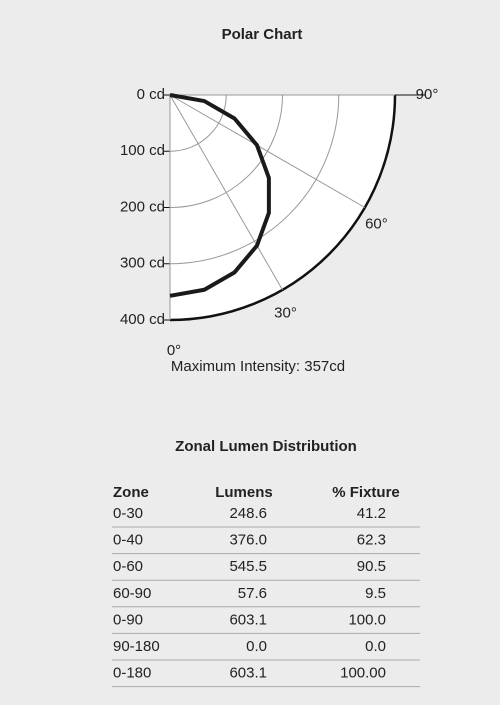 Image resolution: width=500 pixels, height=705 pixels. I want to click on table-cell: 248.6, so click(248, 513).